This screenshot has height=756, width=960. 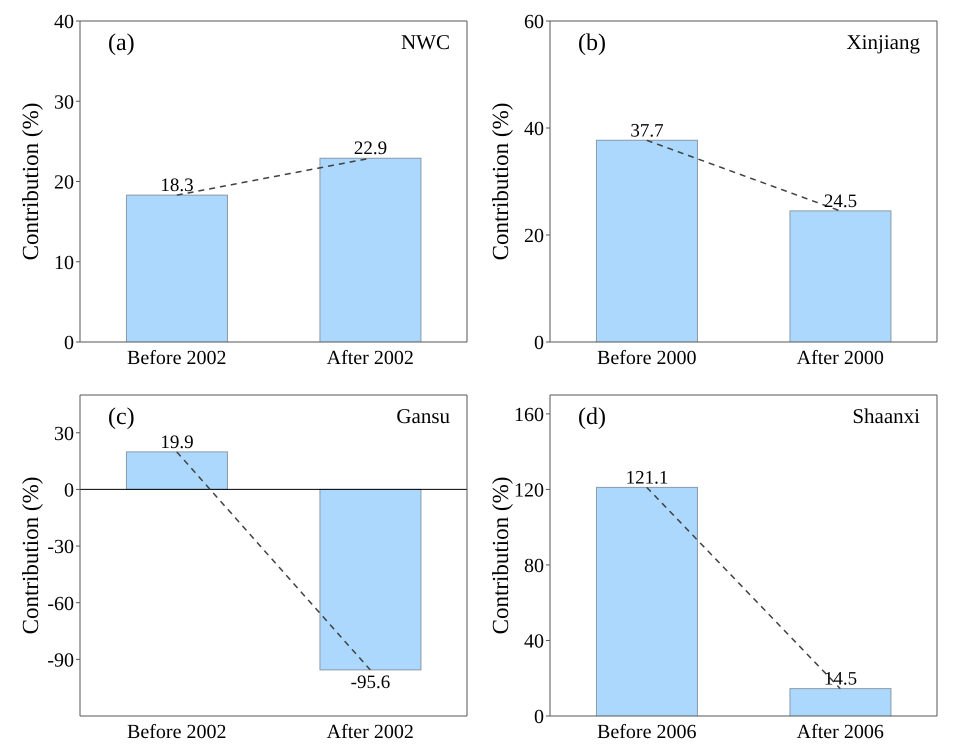 What do you see at coordinates (883, 42) in the screenshot?
I see `annotation: Xinjiang` at bounding box center [883, 42].